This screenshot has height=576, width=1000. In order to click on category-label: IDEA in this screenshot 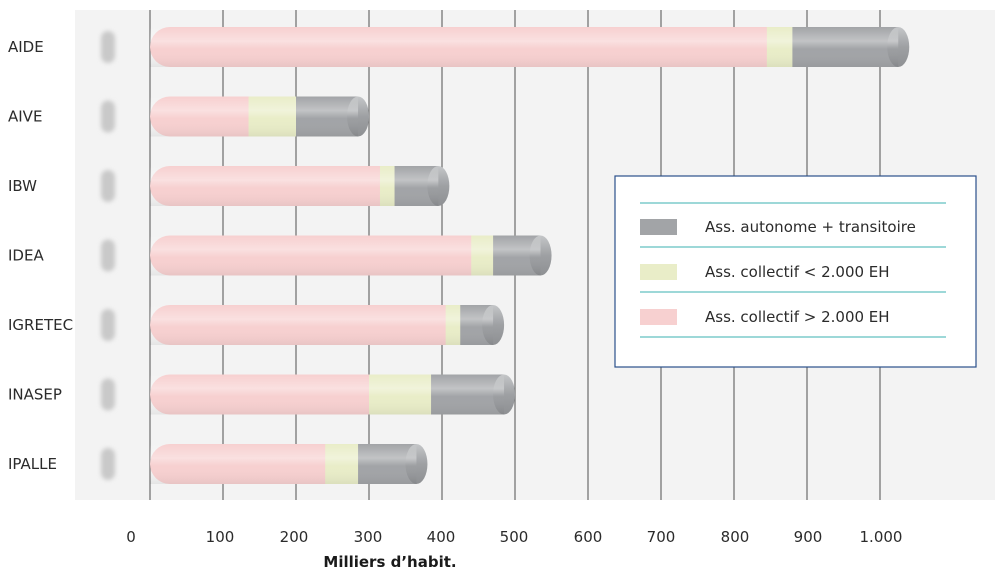, I will do `click(26, 256)`.